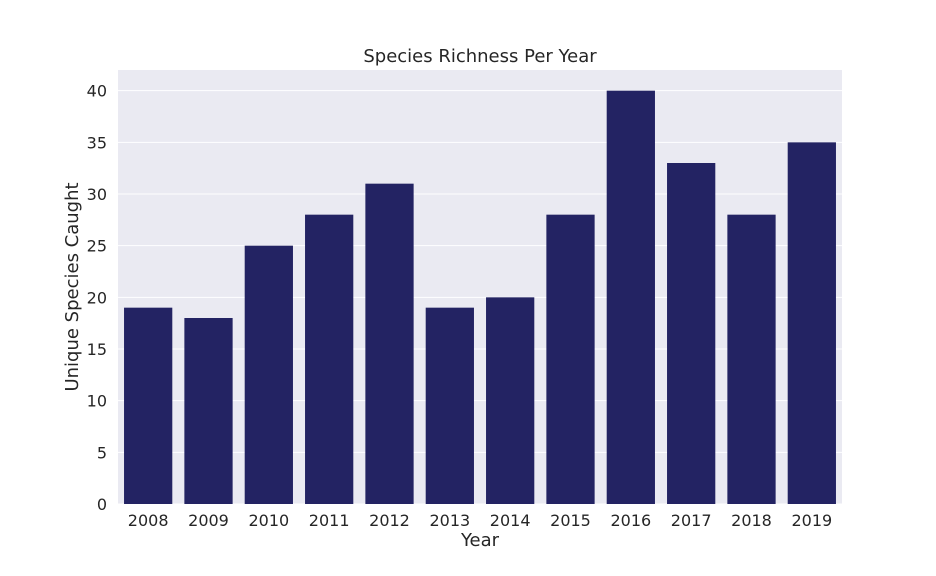 The image size is (936, 576). What do you see at coordinates (208, 411) in the screenshot?
I see `bar-2009` at bounding box center [208, 411].